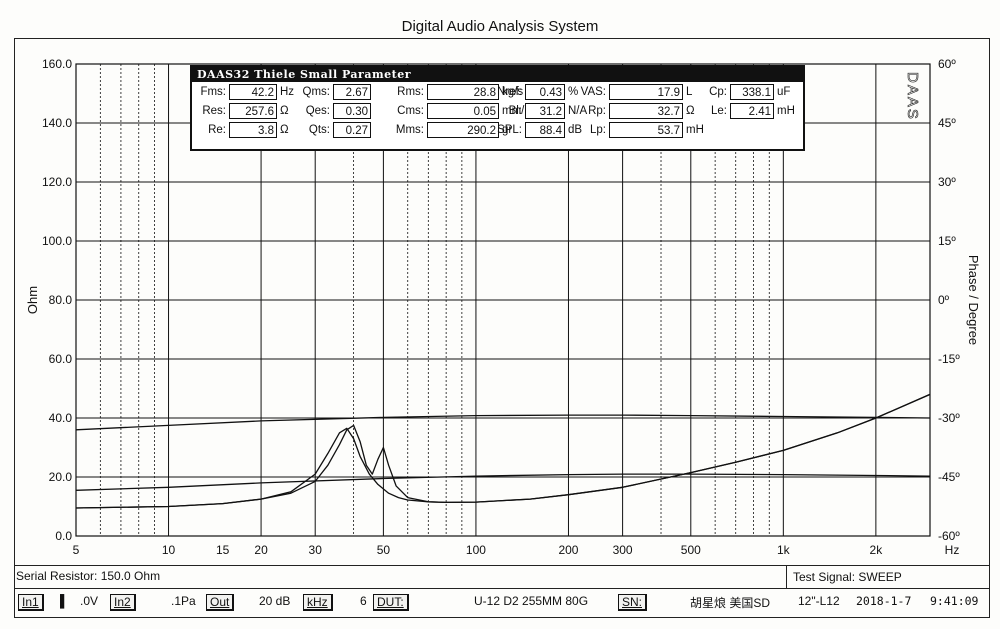 This screenshot has width=1000, height=629. What do you see at coordinates (63, 536) in the screenshot?
I see `y-tick-label: 0.0` at bounding box center [63, 536].